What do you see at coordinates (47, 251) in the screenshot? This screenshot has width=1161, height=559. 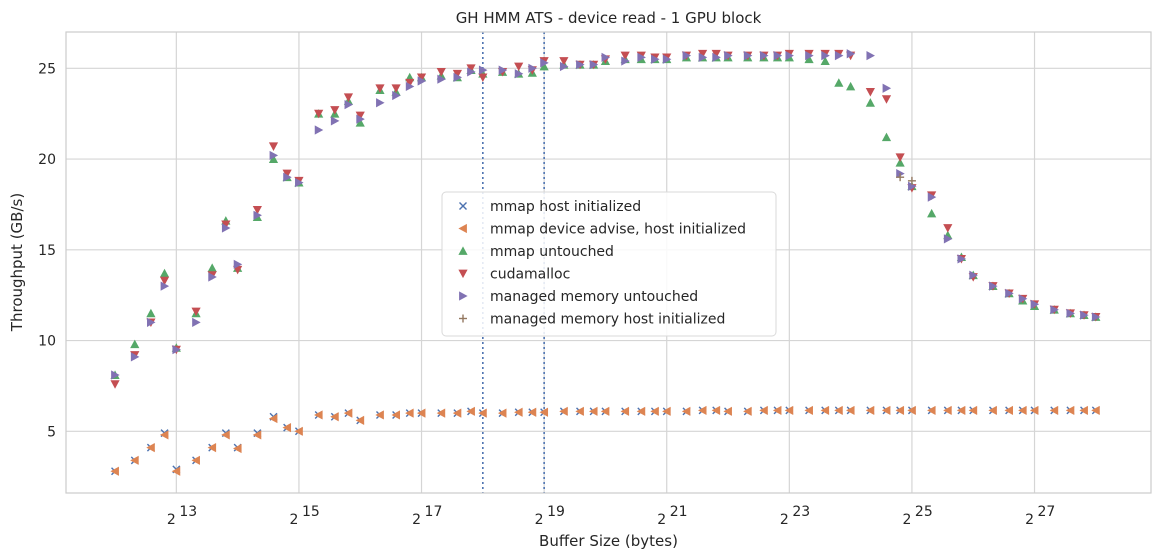 I see `y-tick-label: 15` at bounding box center [47, 251].